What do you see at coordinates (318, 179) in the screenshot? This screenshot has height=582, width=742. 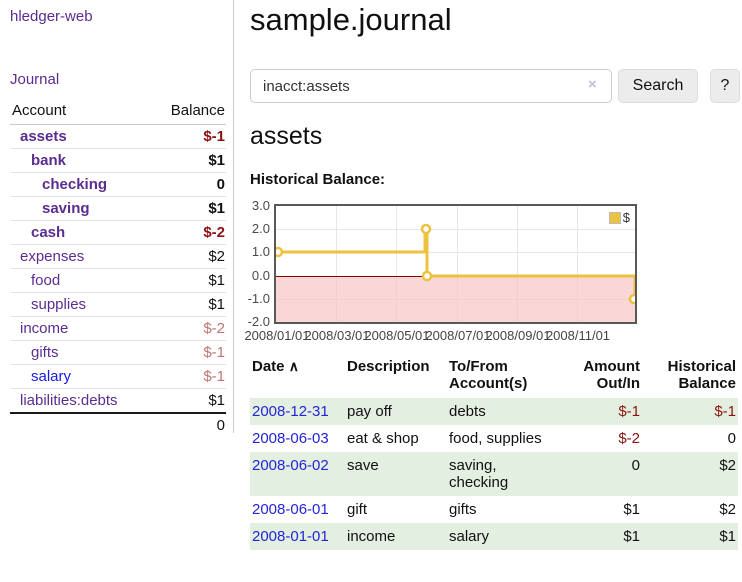 I see `chart-title: Historical Balance:` at bounding box center [318, 179].